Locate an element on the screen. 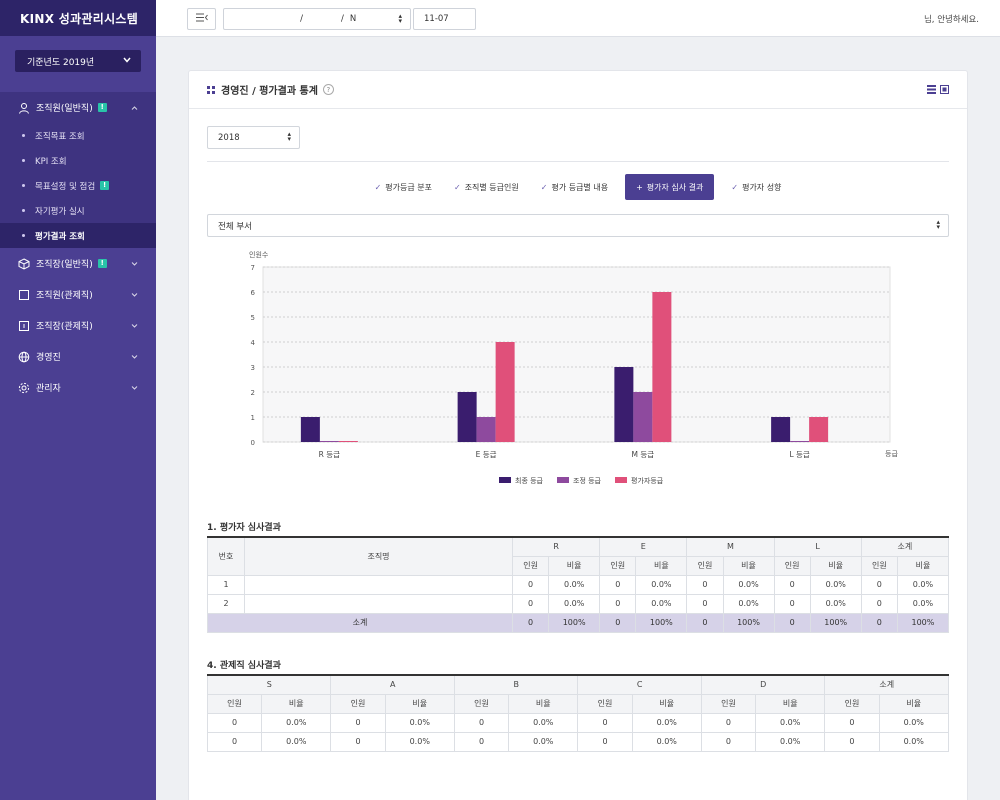 The image size is (1000, 800). user-icon is located at coordinates (24, 108).